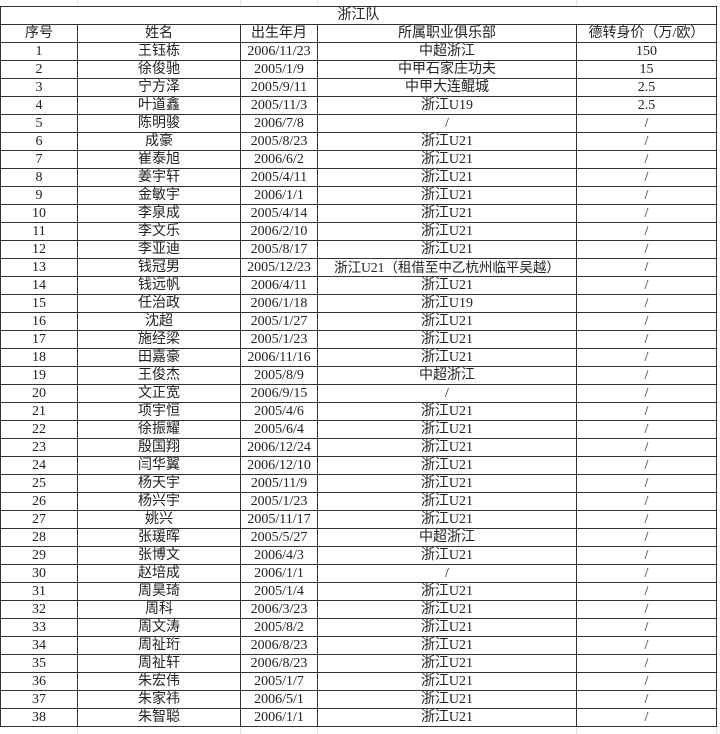 The height and width of the screenshot is (734, 720). Describe the element at coordinates (447, 87) in the screenshot. I see `cell-club: 中甲大连鲲城` at that location.